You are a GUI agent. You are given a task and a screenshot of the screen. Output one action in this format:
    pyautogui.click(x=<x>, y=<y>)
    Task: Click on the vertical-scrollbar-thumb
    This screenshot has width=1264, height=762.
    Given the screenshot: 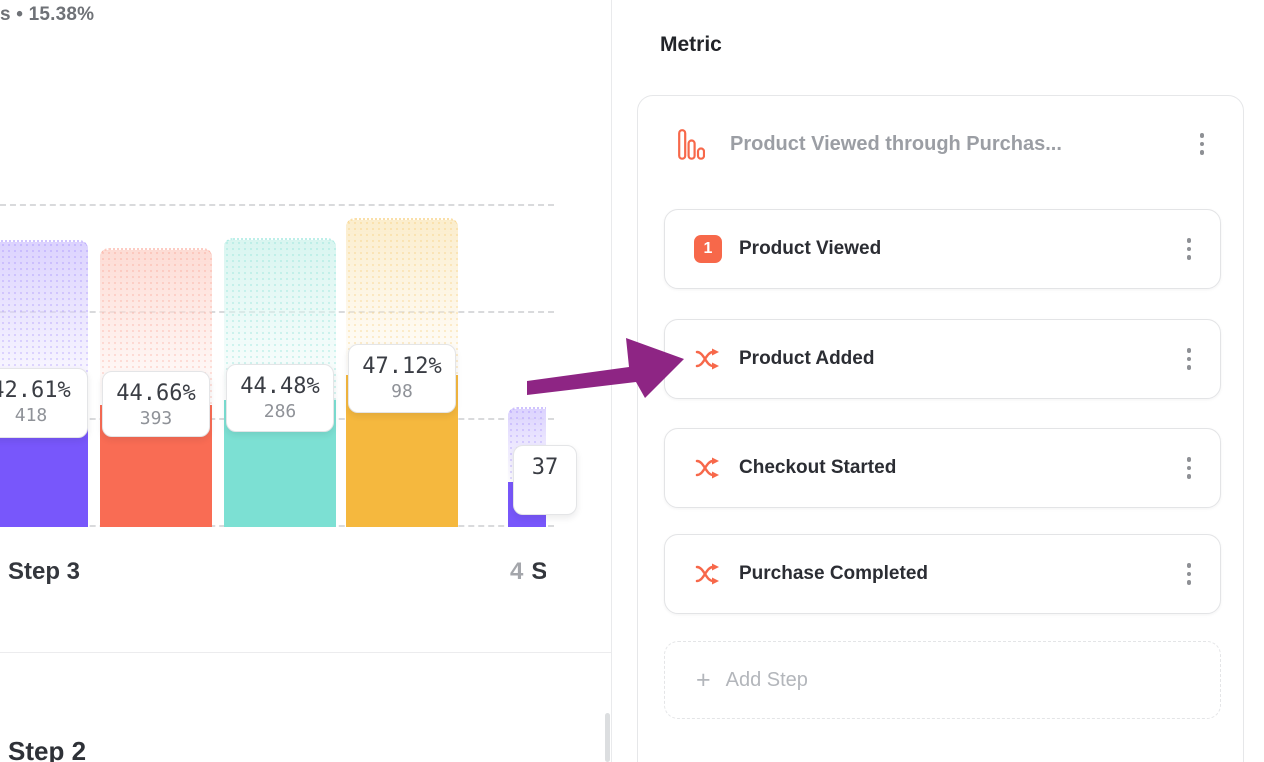 What is the action you would take?
    pyautogui.click(x=607, y=737)
    